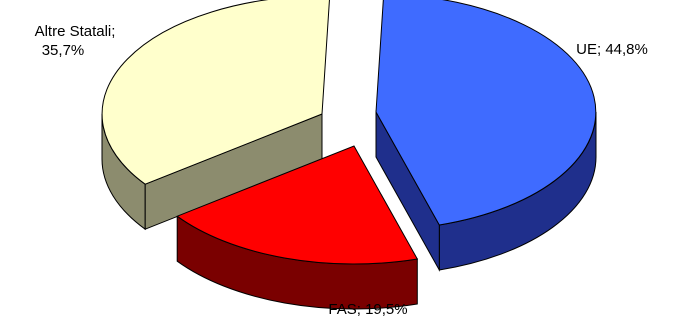 This screenshot has width=675, height=328. I want to click on slice-label-altre-statali-line2: 35,7%, so click(63, 50).